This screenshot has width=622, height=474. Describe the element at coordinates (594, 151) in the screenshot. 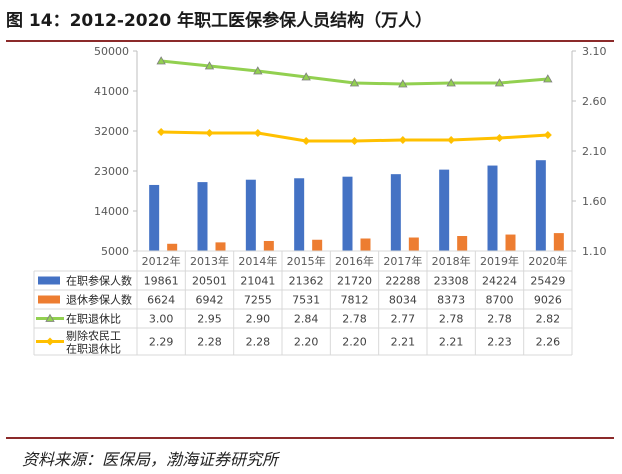

I see `y-right-tick-label: 2.10` at that location.